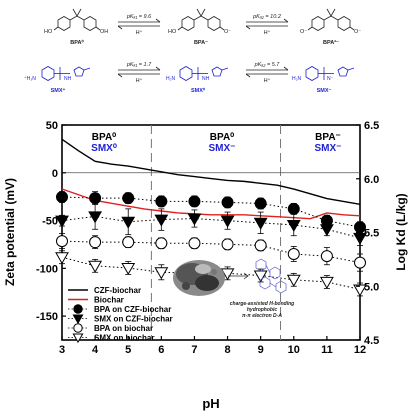 Image resolution: width=418 pixels, height=418 pixels. Describe the element at coordinates (222, 137) in the screenshot. I see `region-2-bpa-label: BPA⁰` at that location.